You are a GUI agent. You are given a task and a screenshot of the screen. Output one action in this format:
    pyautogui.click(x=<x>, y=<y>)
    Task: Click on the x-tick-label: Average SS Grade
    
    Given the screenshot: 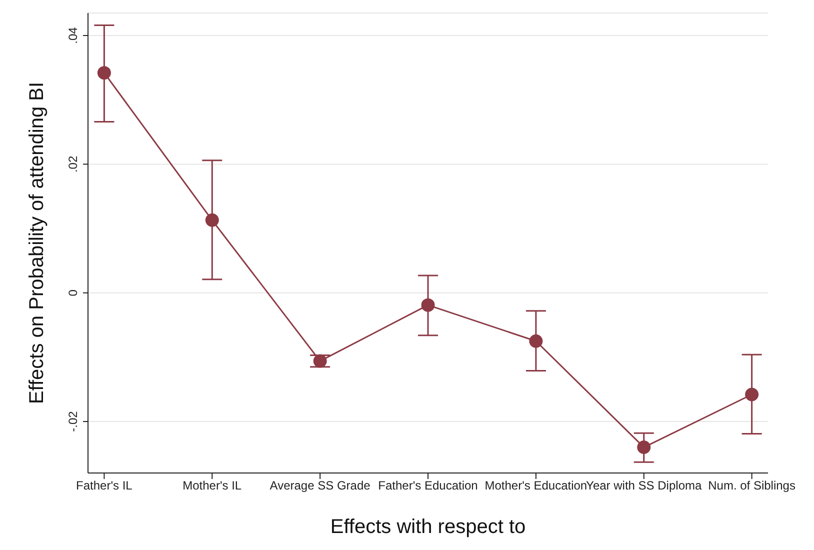 What is the action you would take?
    pyautogui.click(x=320, y=485)
    